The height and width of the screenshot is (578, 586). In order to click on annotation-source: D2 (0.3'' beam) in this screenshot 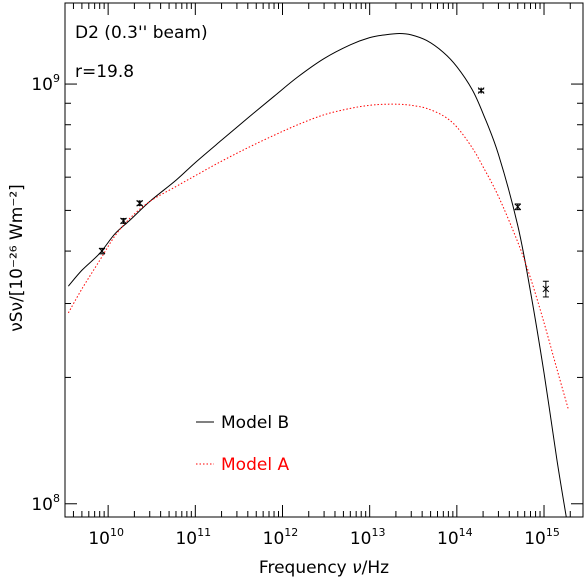, I will do `click(141, 33)`.